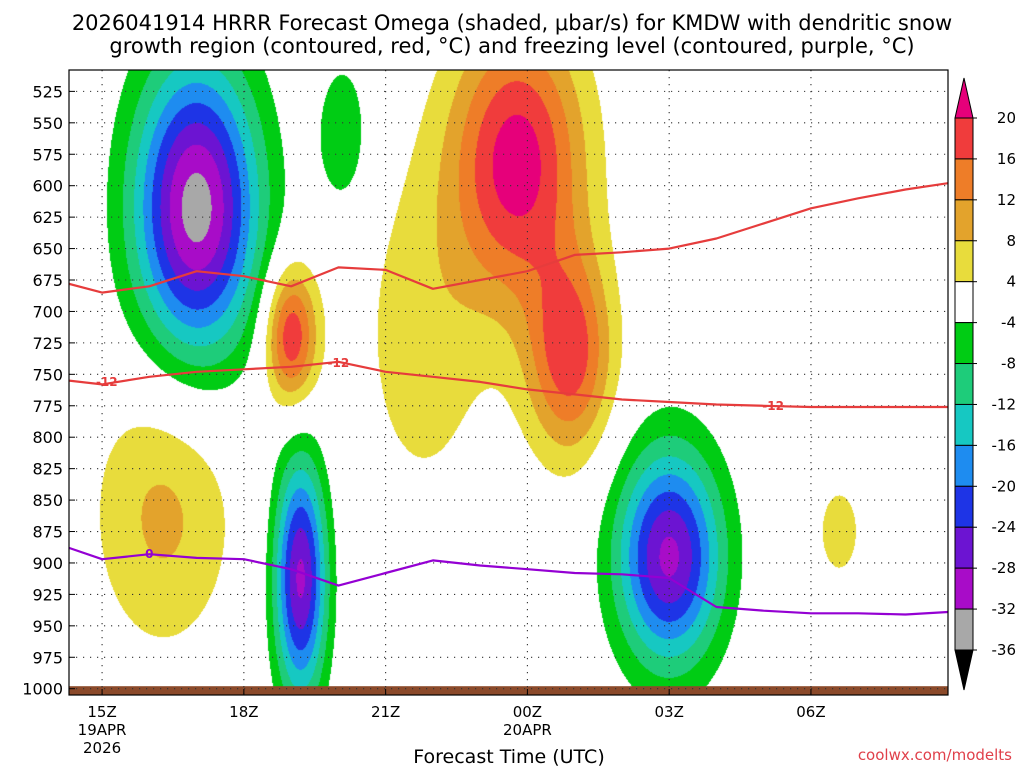 The width and height of the screenshot is (1024, 768). I want to click on x-tick-date: 20APR, so click(527, 730).